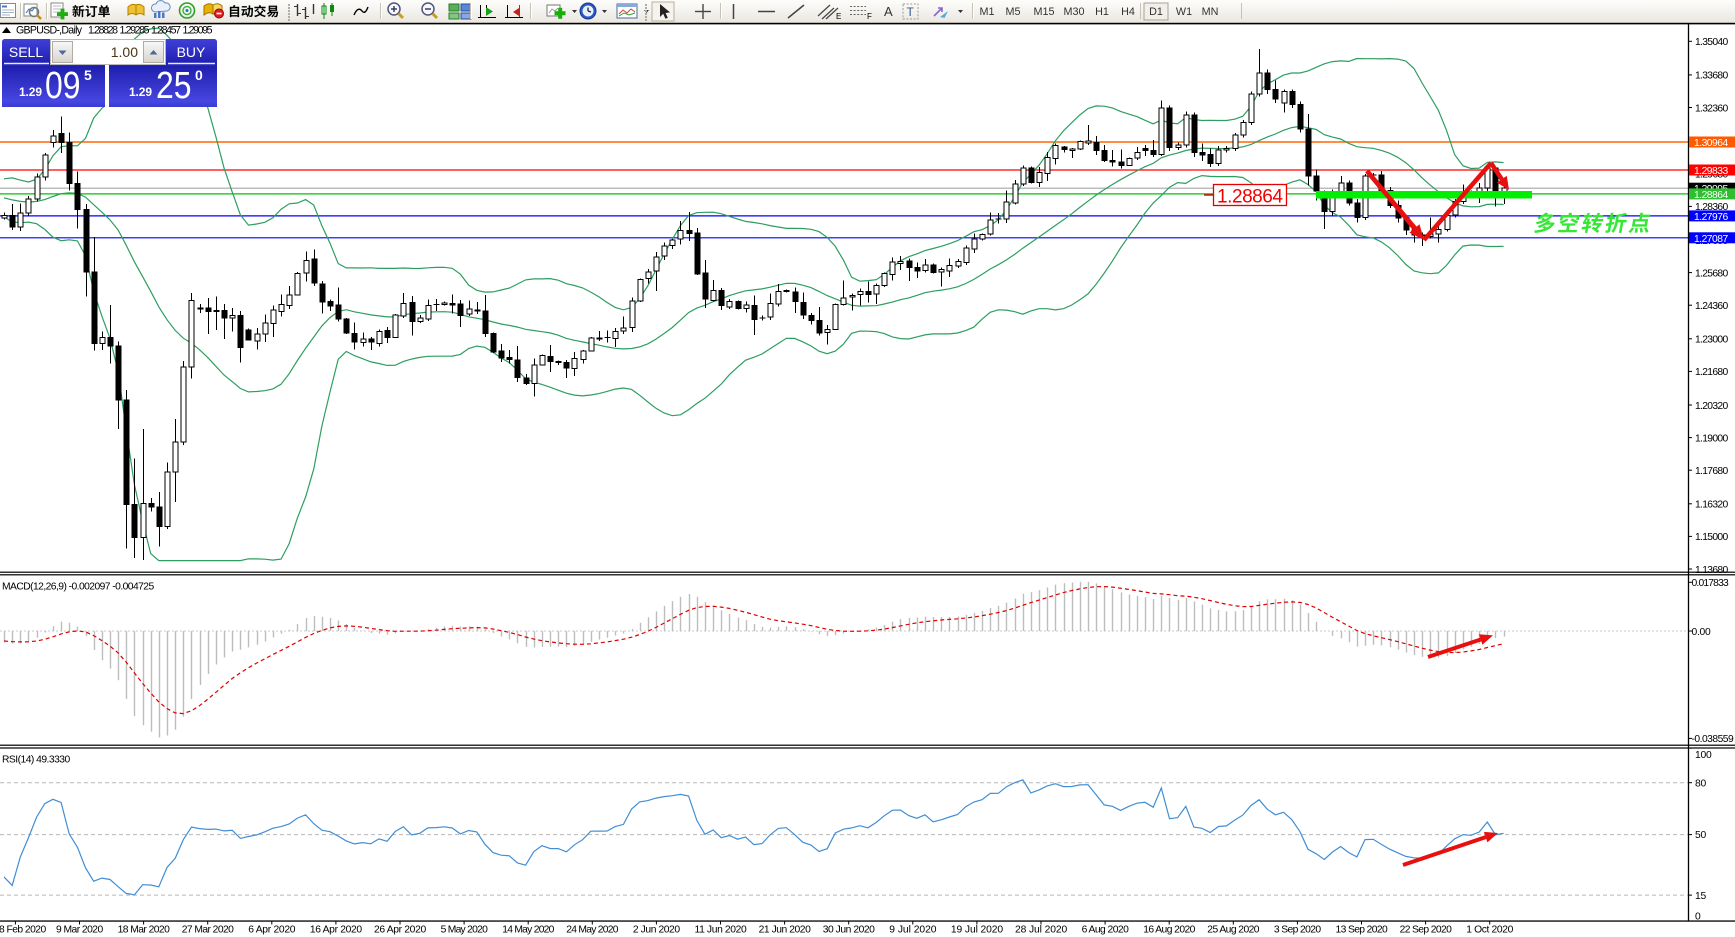 This screenshot has height=937, width=1735. Describe the element at coordinates (1210, 12) in the screenshot. I see `svg-text: MN` at that location.